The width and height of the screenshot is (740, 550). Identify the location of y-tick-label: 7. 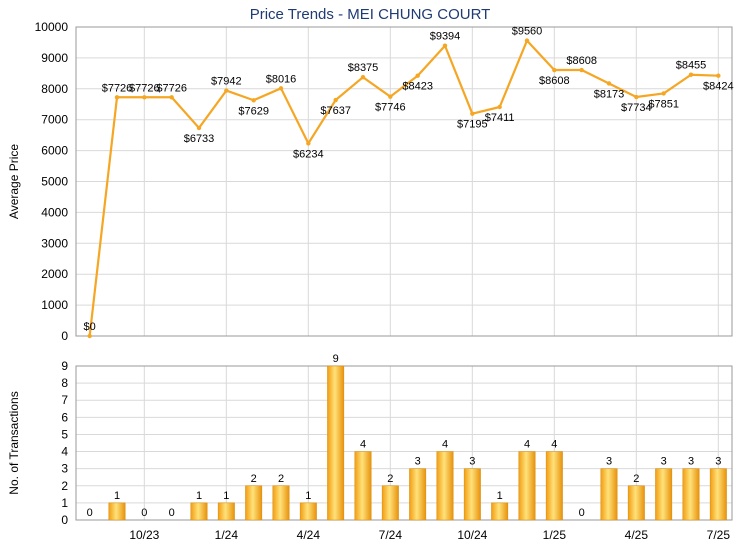
(64, 400).